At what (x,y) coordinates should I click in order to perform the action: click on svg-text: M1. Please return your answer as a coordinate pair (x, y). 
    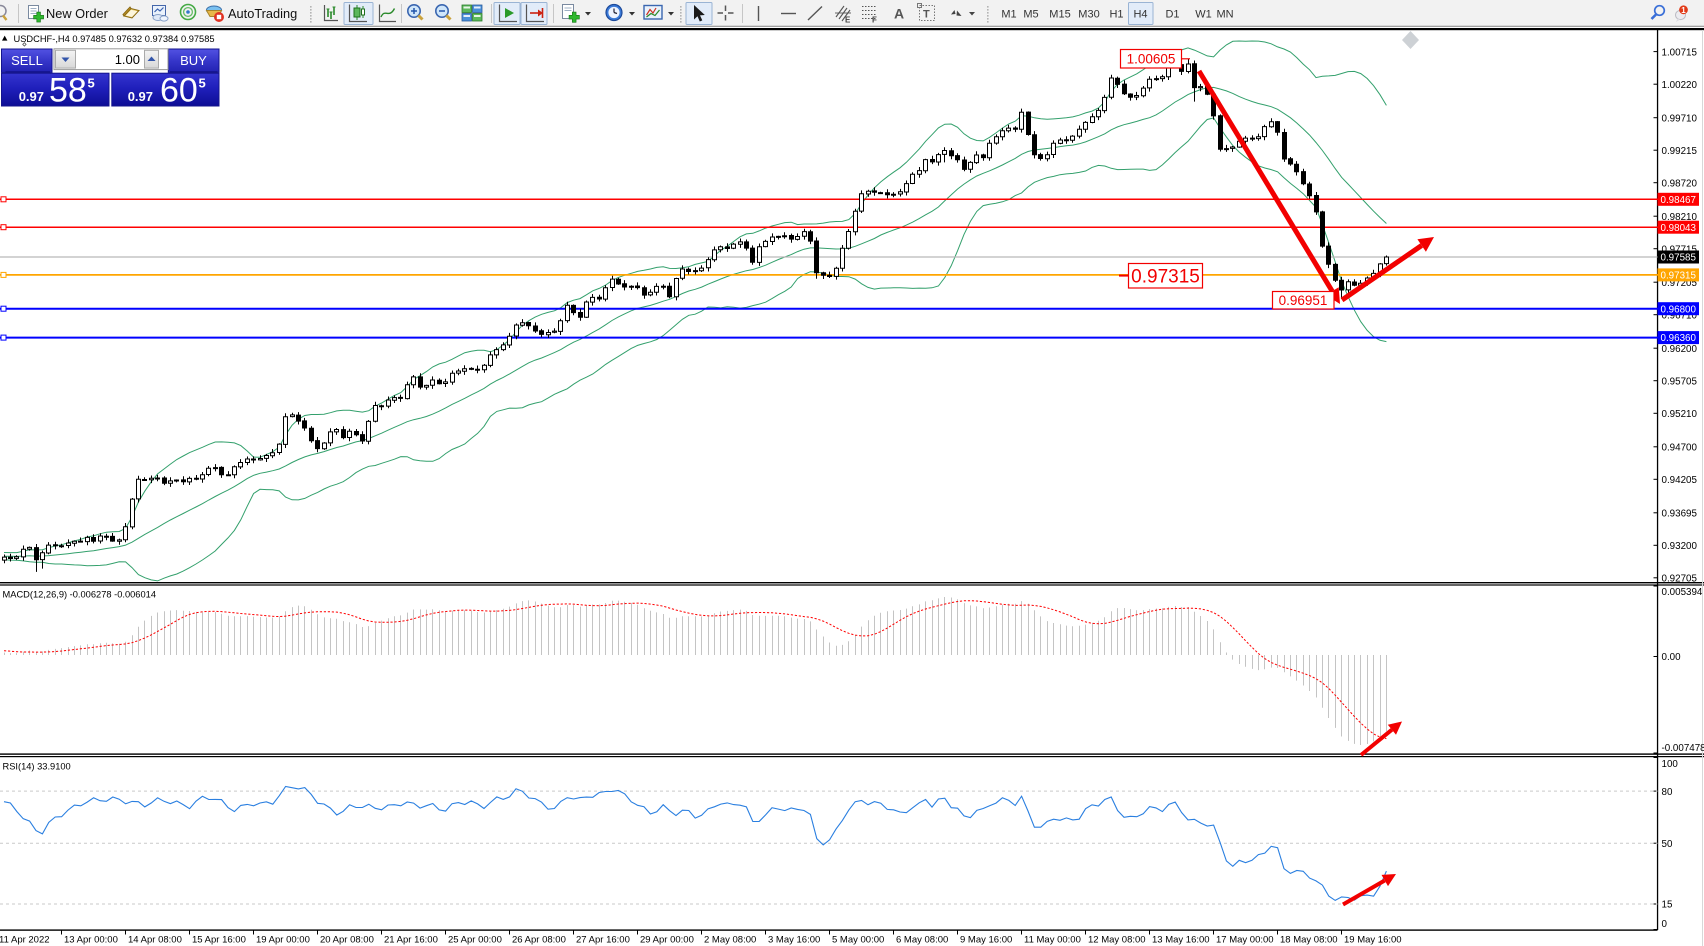
    Looking at the image, I should click on (1008, 15).